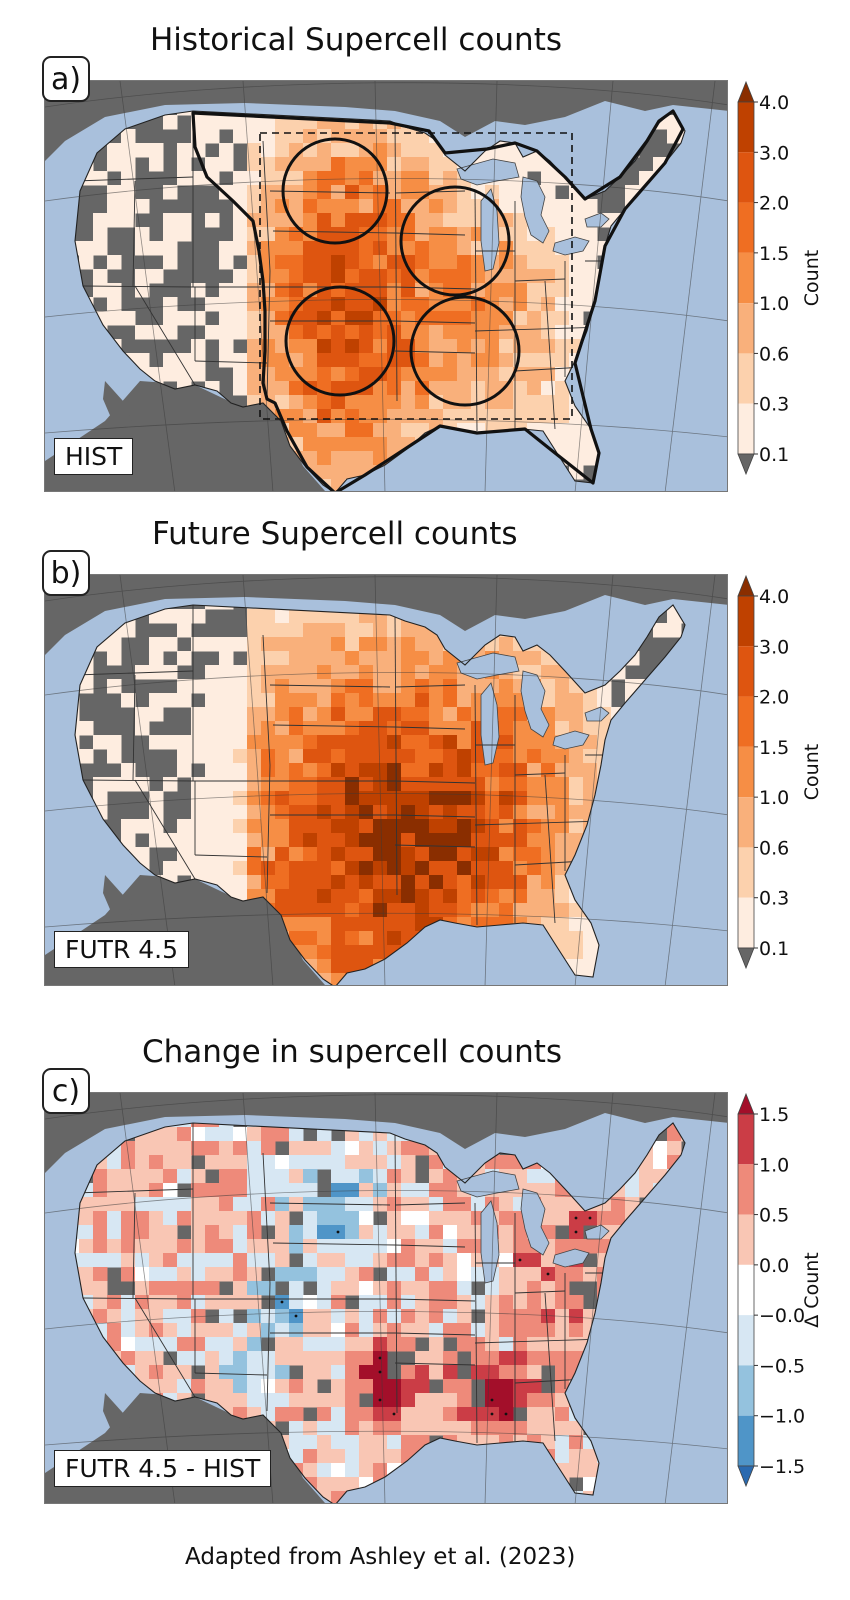  Describe the element at coordinates (774, 1115) in the screenshot. I see `colorbar-tick-label: 1.5` at that location.